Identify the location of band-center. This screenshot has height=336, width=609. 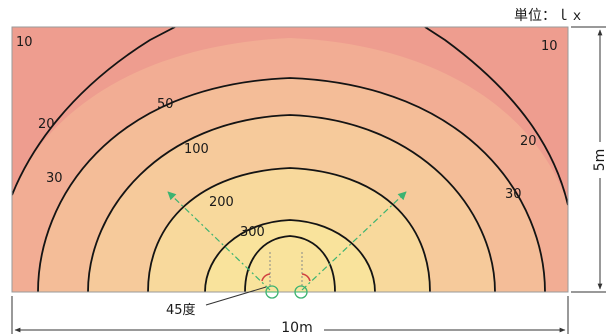
(290, 264).